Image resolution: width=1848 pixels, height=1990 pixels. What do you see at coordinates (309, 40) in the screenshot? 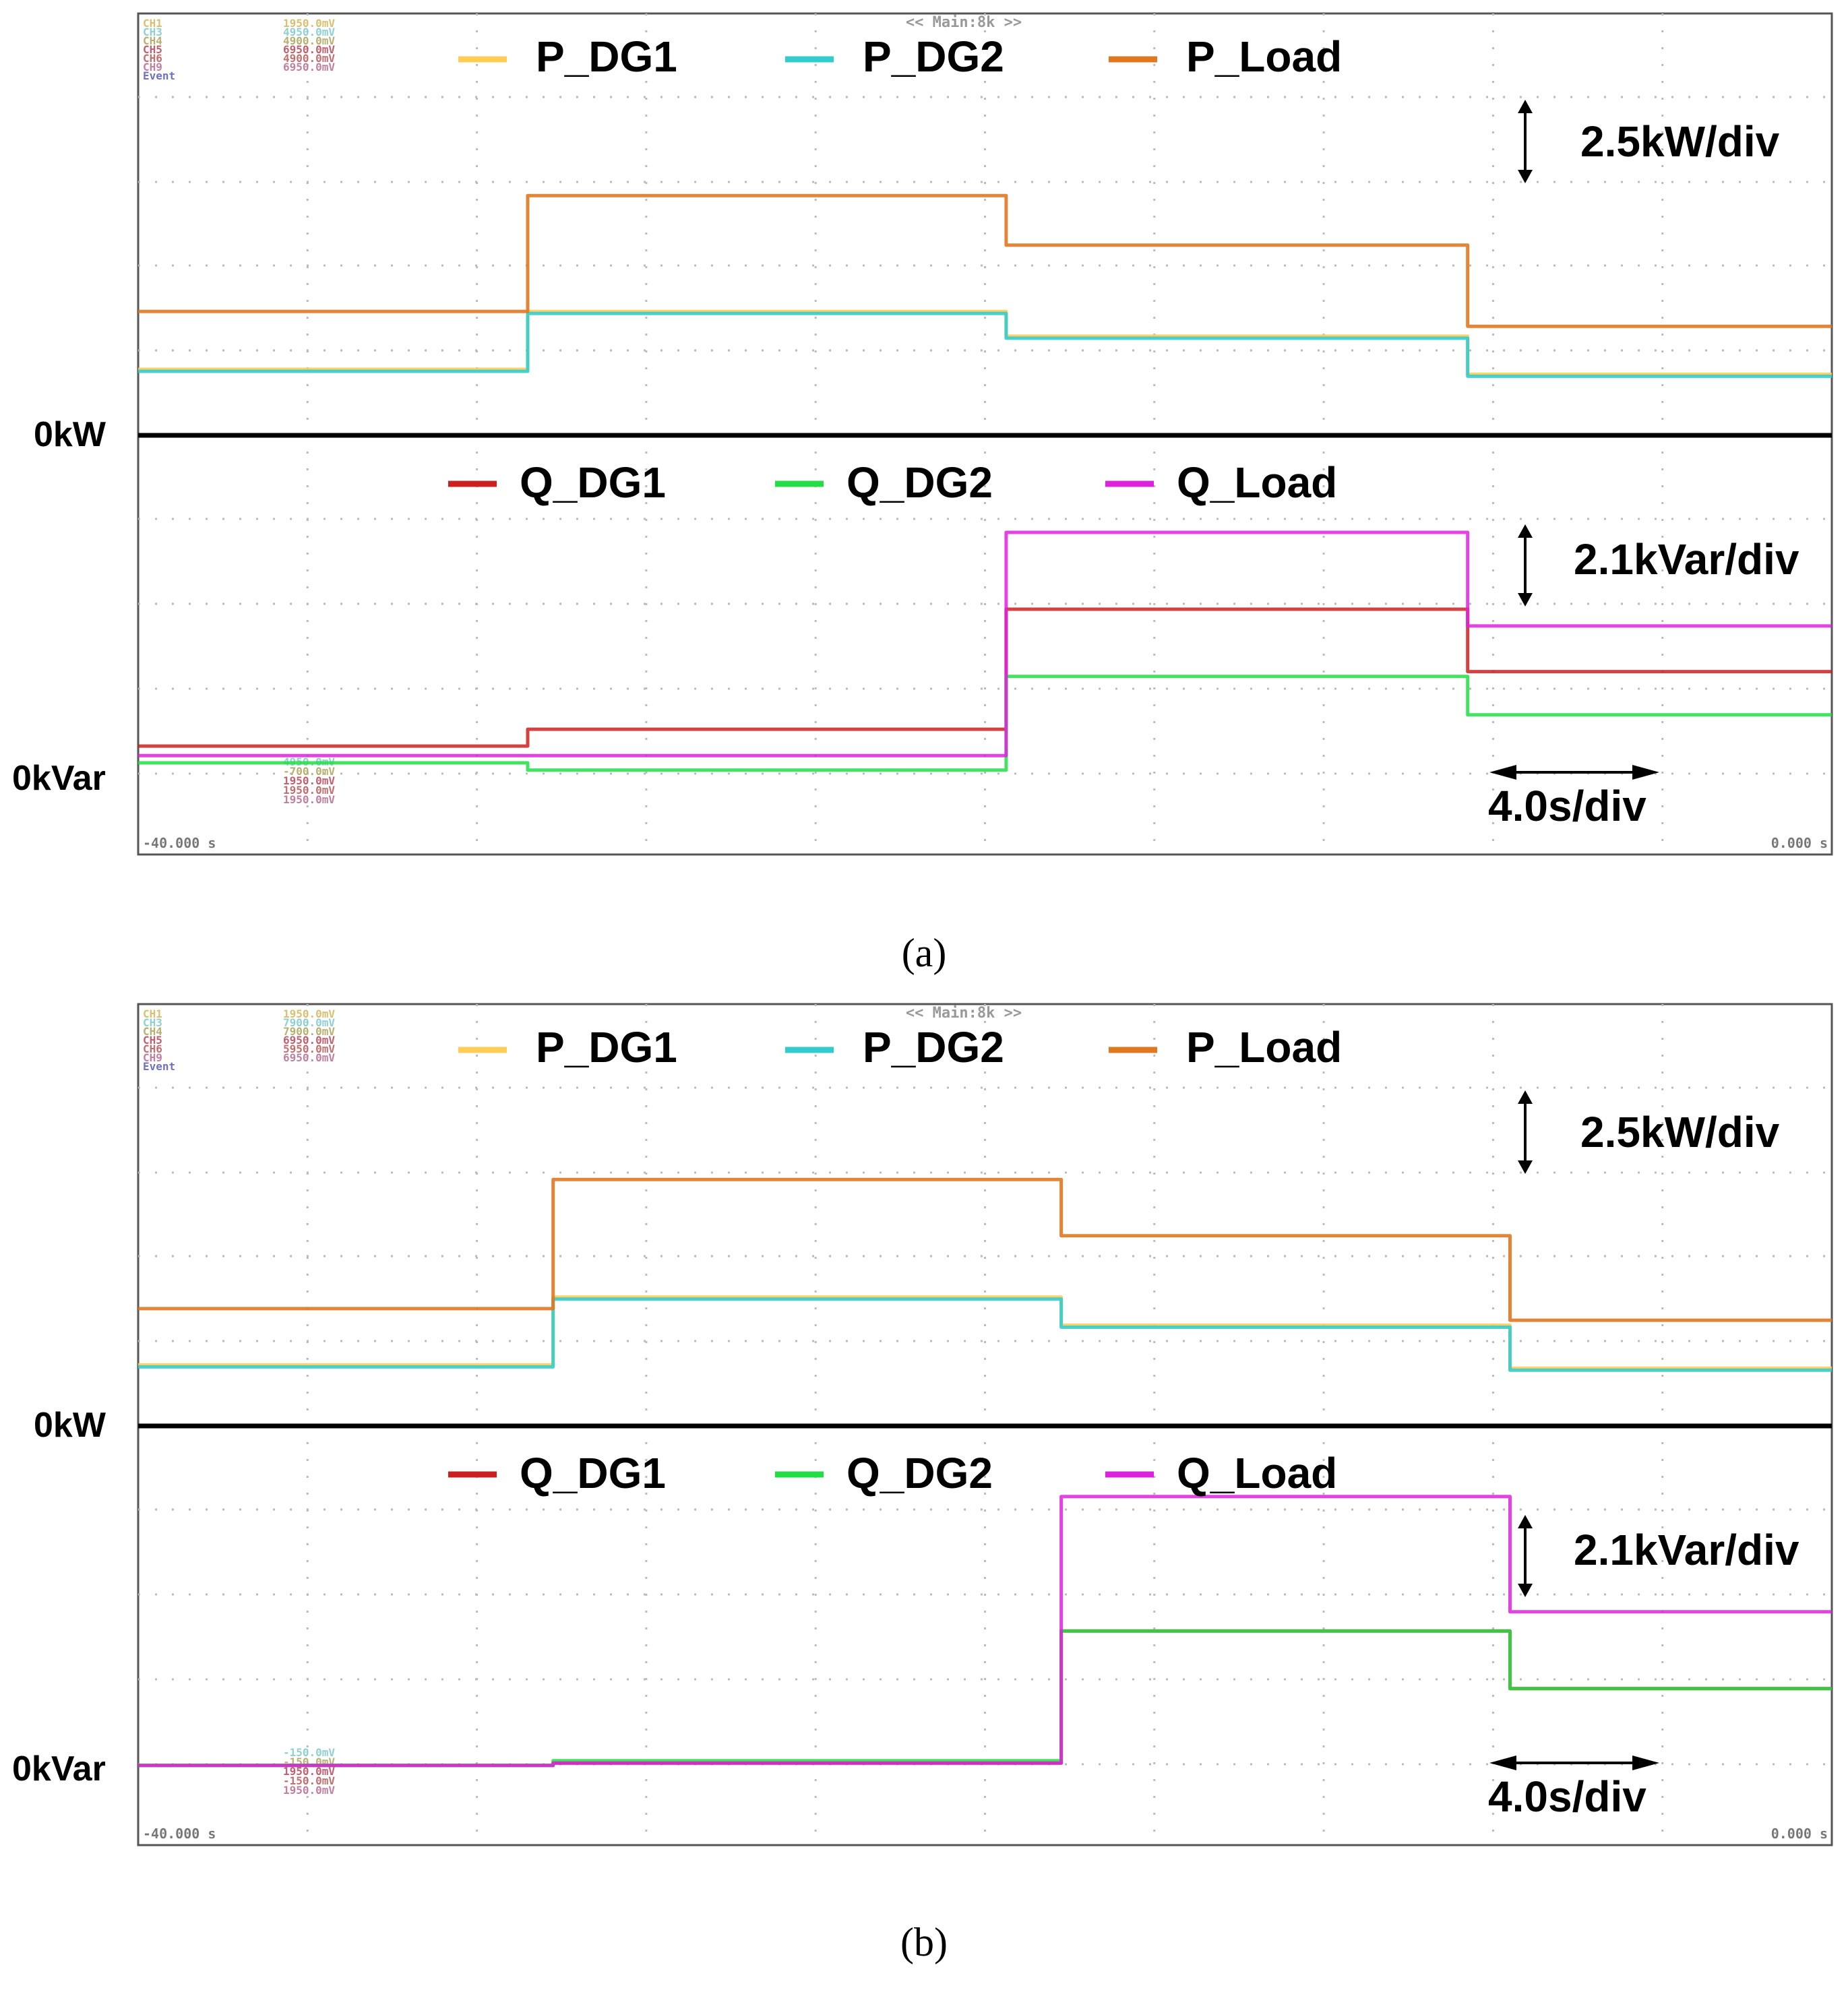
I see `chart-a-scope-ch-value-top-2: 4900.0mV` at bounding box center [309, 40].